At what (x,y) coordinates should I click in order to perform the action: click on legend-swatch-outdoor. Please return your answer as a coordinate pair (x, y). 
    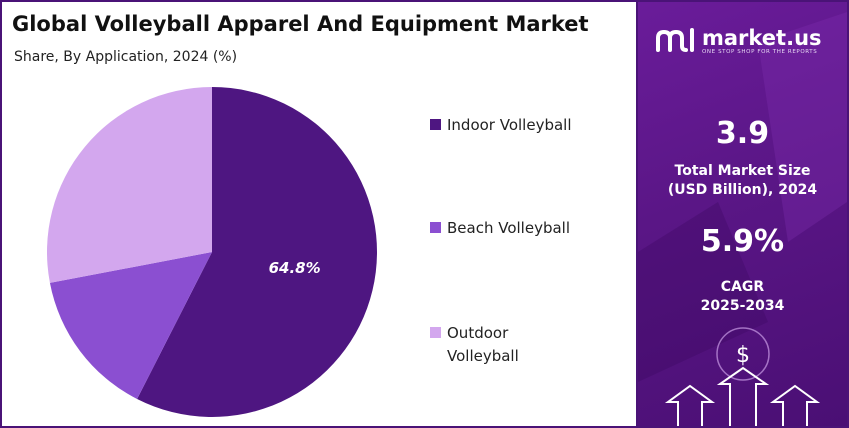
    Looking at the image, I should click on (435, 332).